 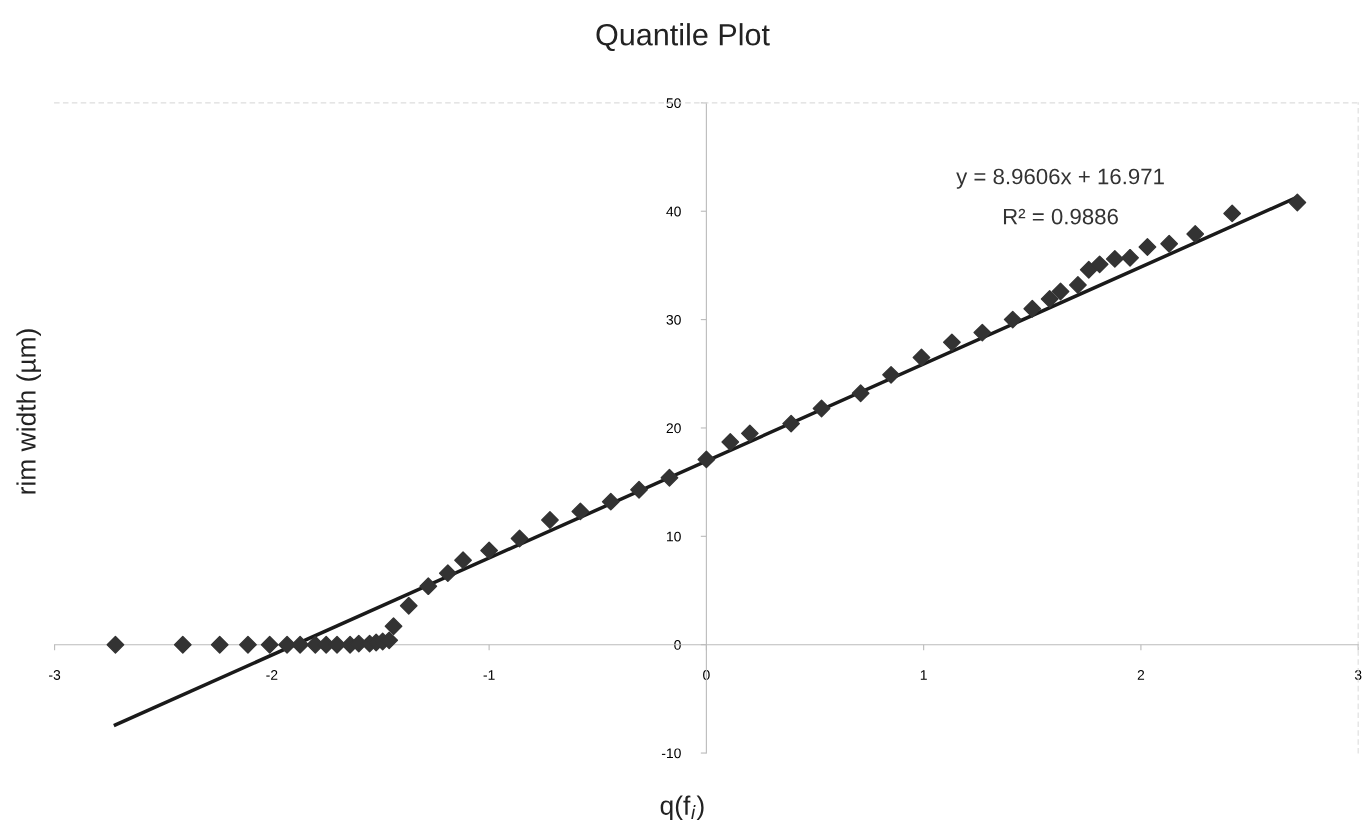 I want to click on x-tick-label: -2, so click(x=272, y=675).